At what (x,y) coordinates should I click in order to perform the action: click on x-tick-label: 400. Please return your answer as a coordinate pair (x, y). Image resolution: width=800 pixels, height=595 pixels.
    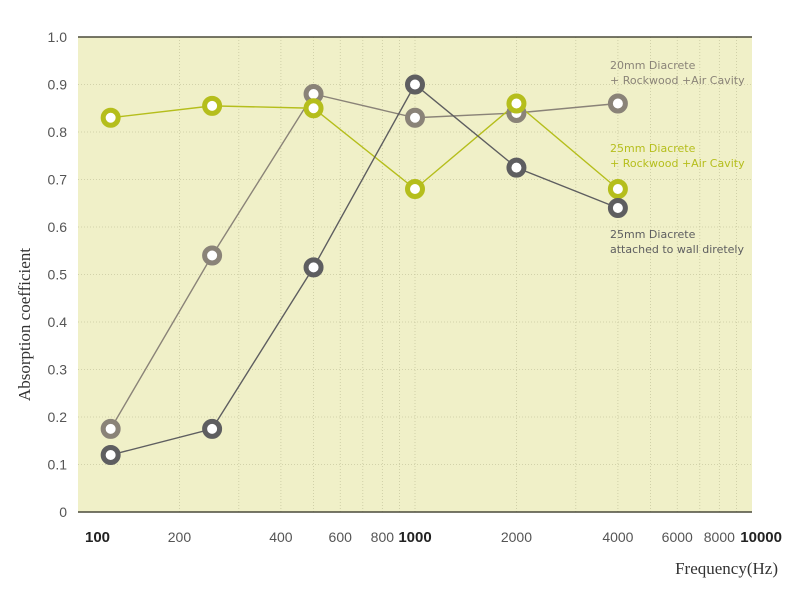
    Looking at the image, I should click on (281, 537).